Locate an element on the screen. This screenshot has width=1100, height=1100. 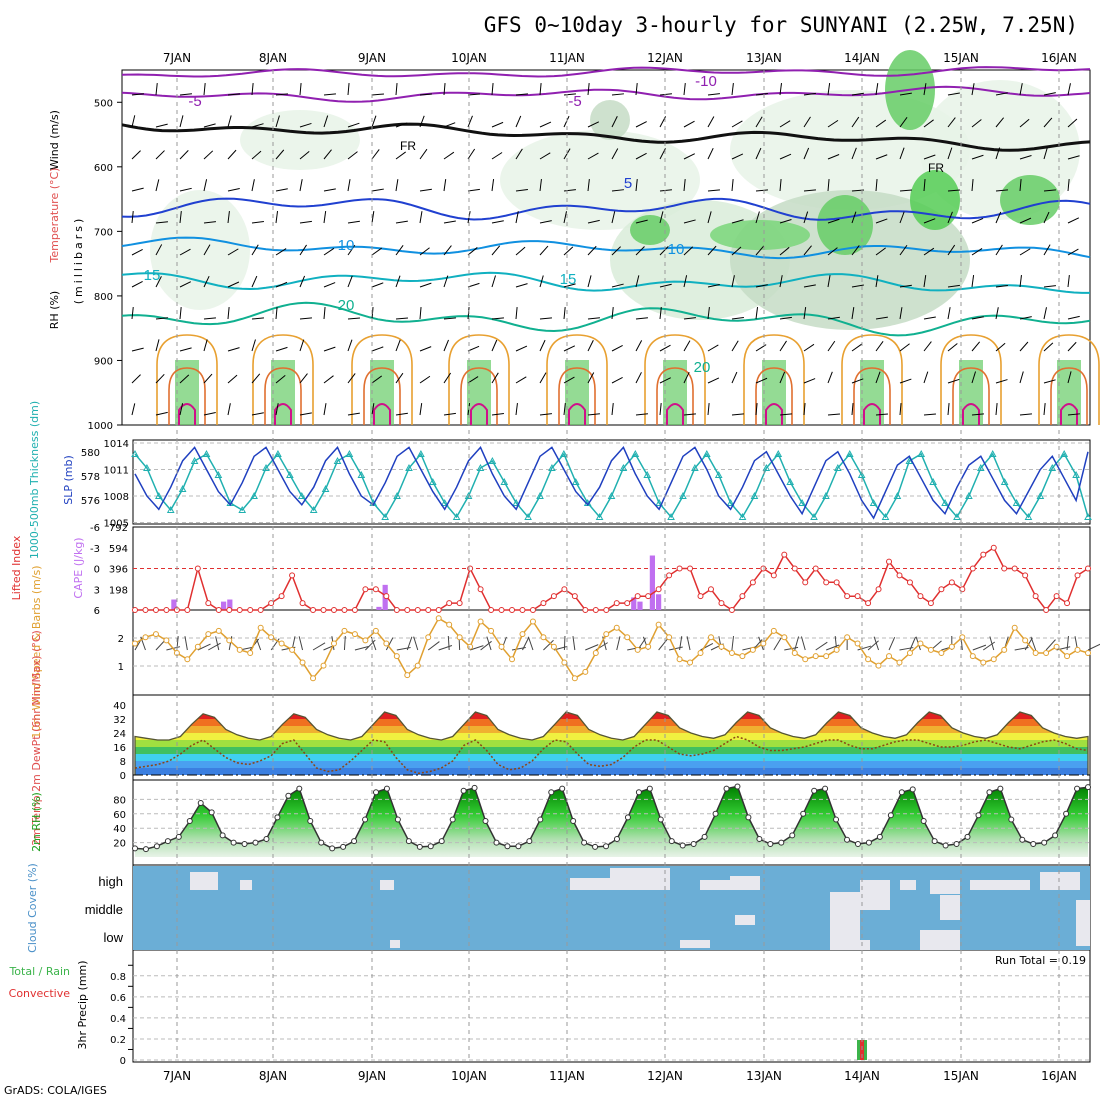
thickness-tick: 580 is located at coordinates (90, 453).